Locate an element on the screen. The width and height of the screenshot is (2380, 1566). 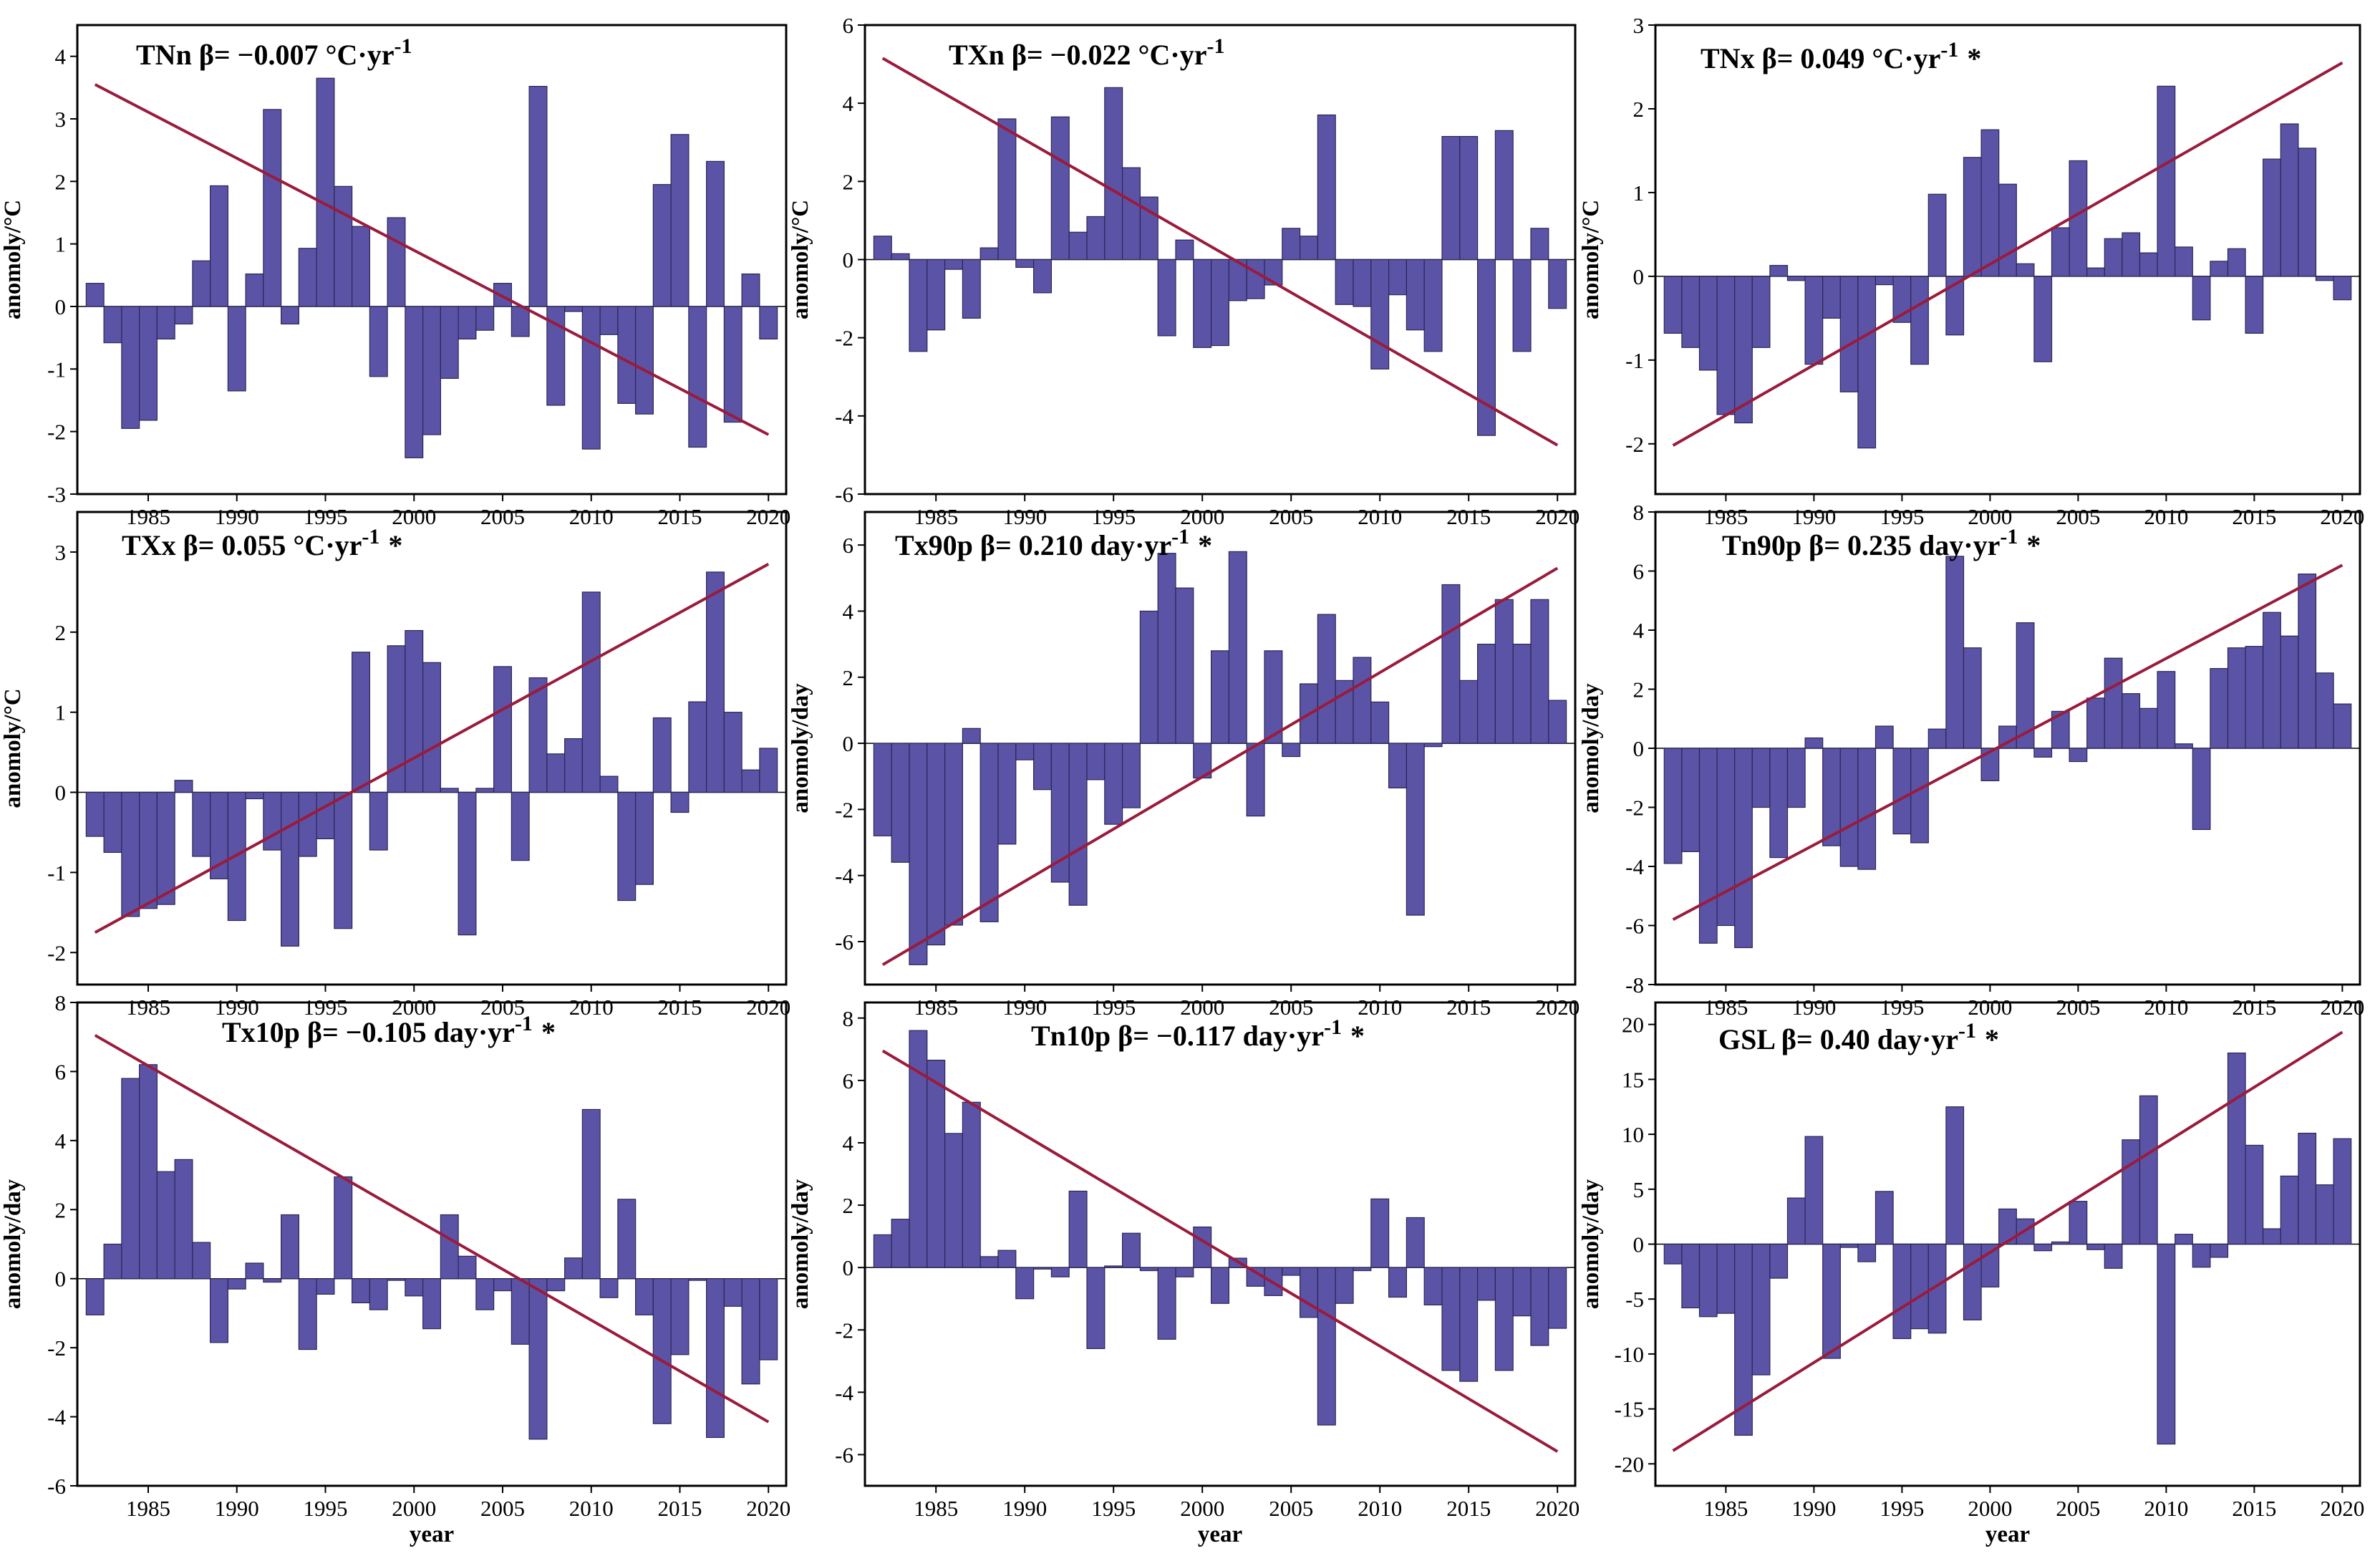
bar-2003 is located at coordinates (468, 1267).